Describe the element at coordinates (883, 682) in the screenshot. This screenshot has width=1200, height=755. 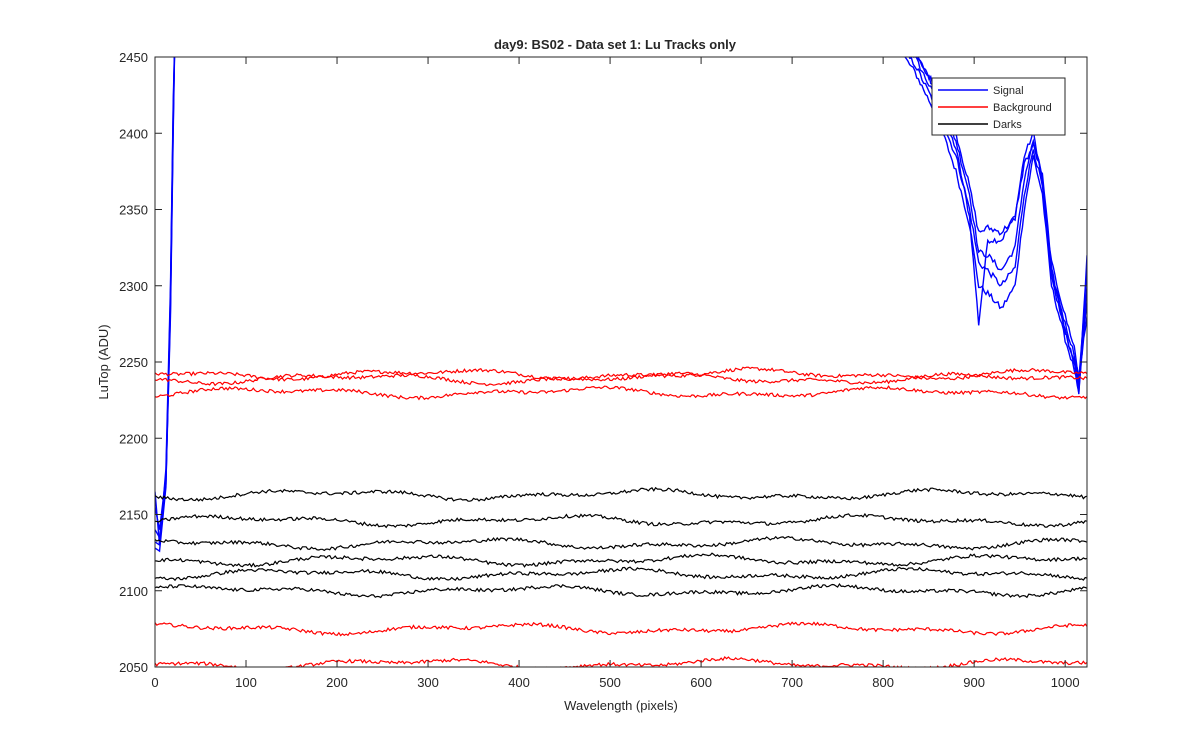
I see `x-tick-label: 800` at that location.